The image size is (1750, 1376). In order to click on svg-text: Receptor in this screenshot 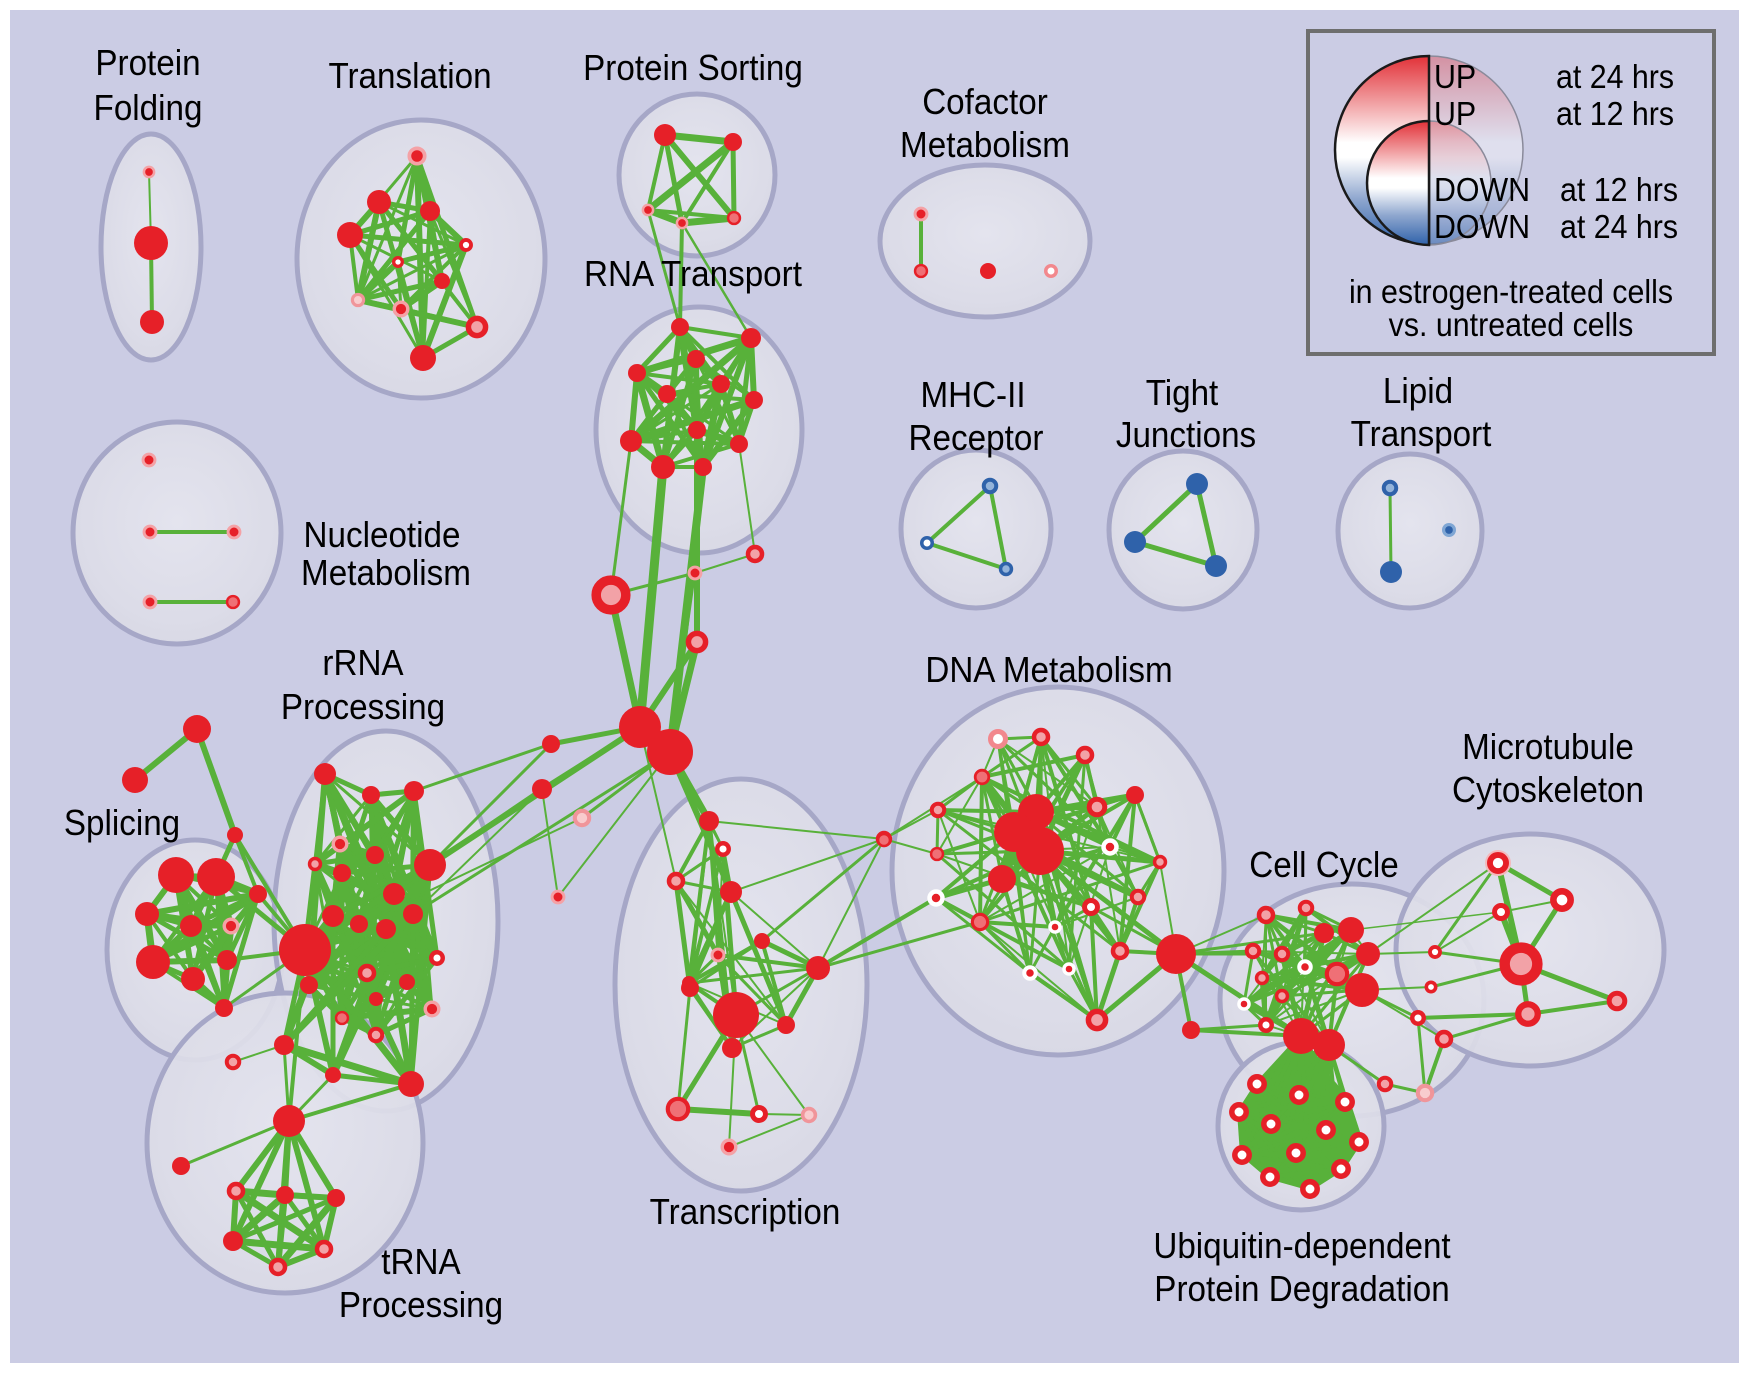, I will do `click(976, 437)`.